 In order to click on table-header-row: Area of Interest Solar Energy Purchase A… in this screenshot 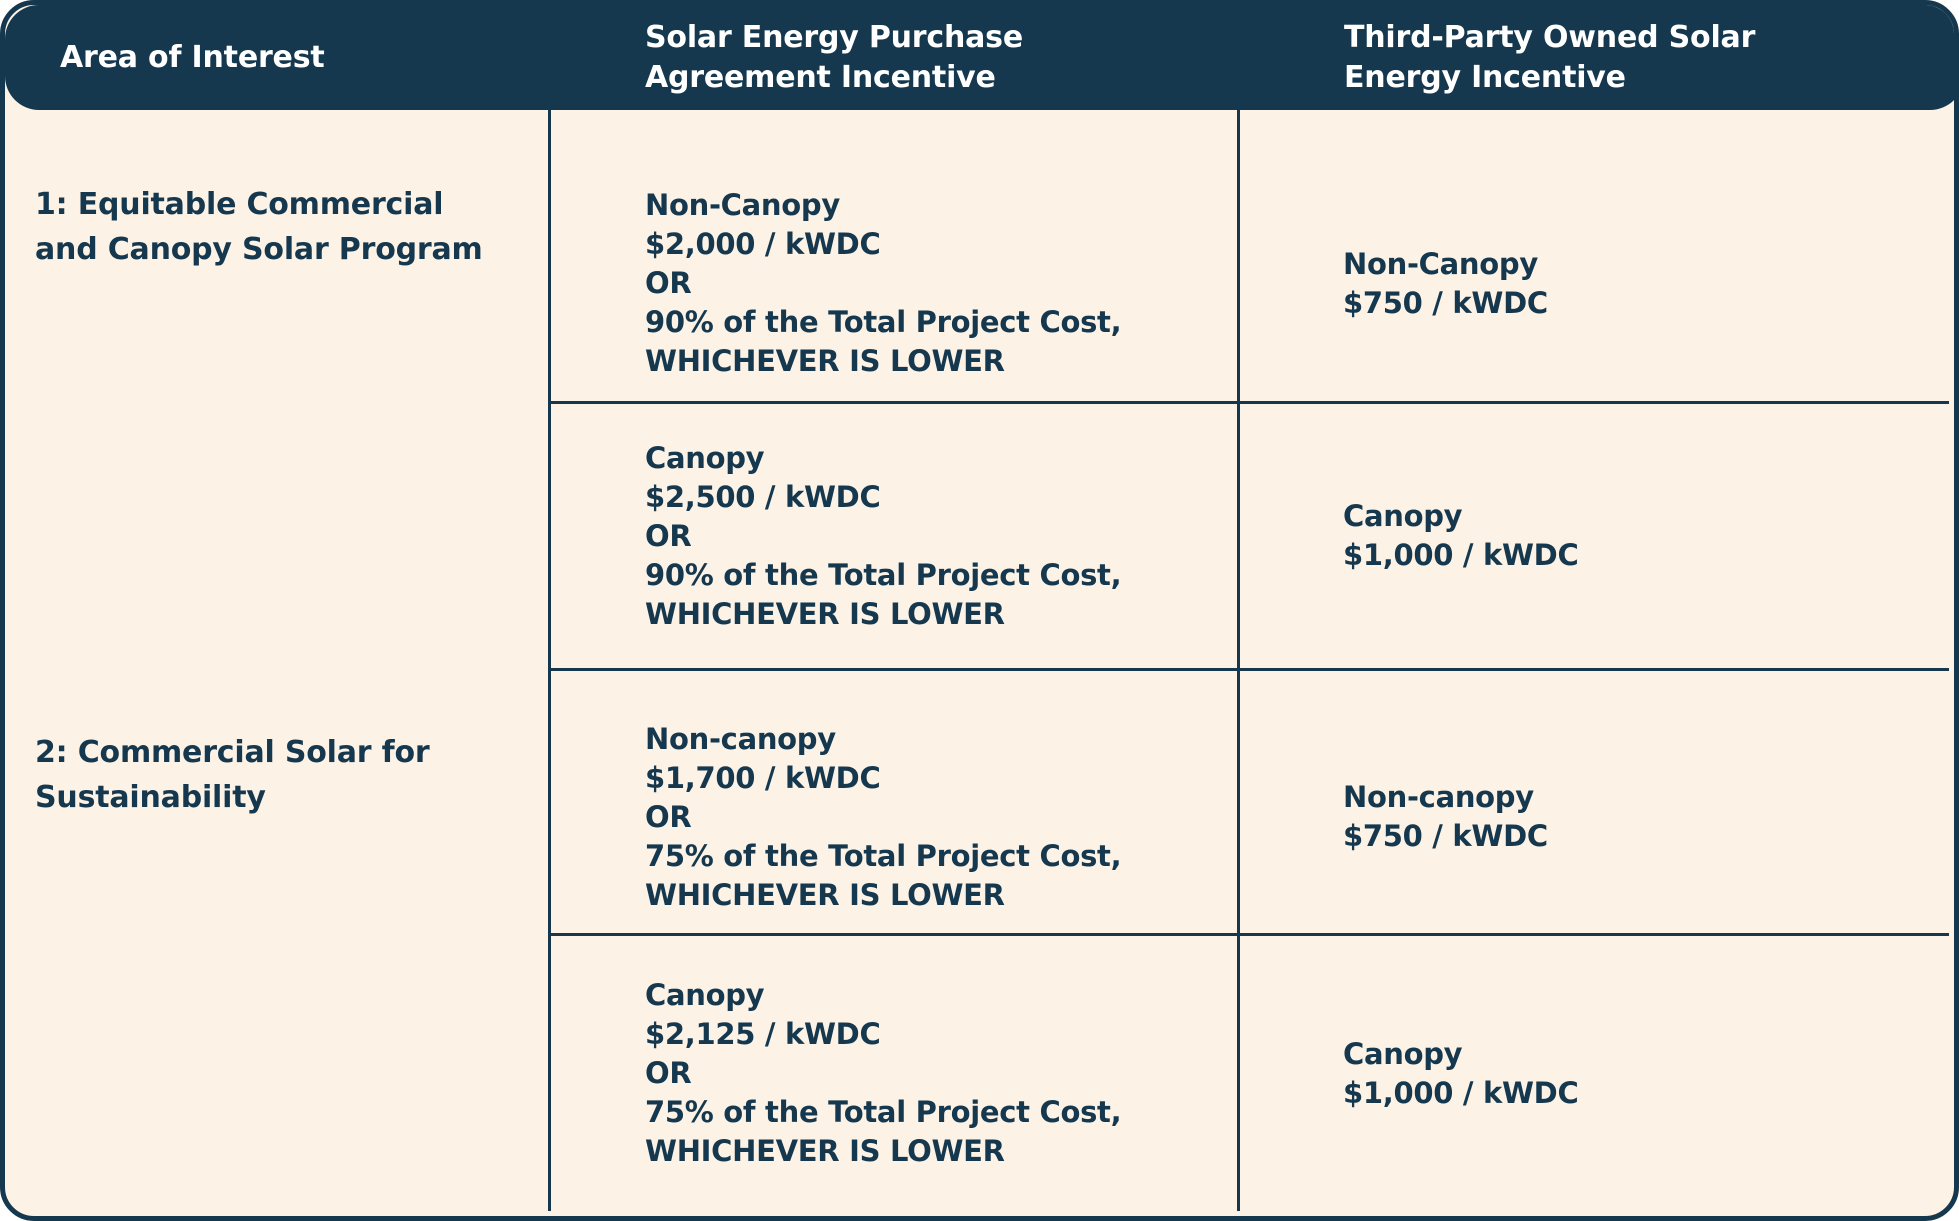, I will do `click(979, 57)`.